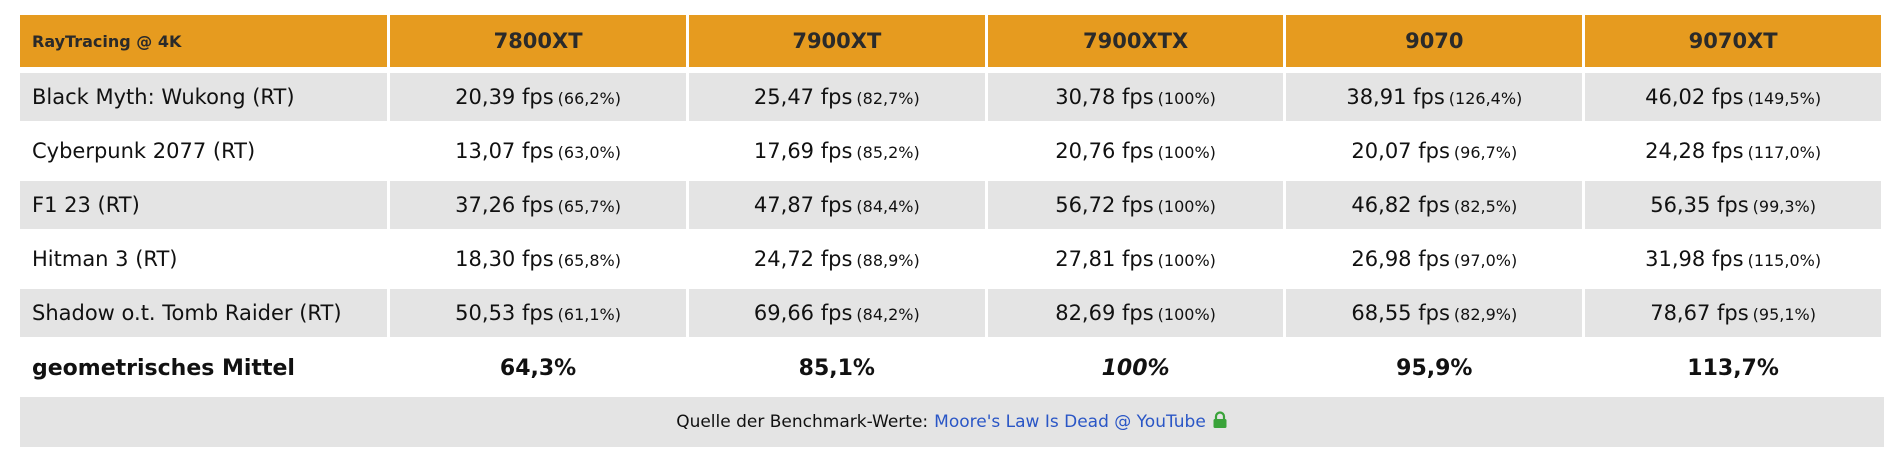  I want to click on mean-value: 85,1%, so click(836, 368).